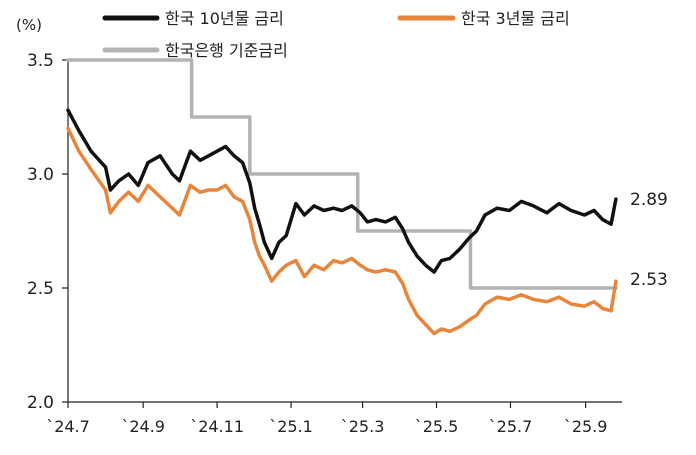 The width and height of the screenshot is (696, 455). Describe the element at coordinates (217, 426) in the screenshot. I see `x-tick-label: `24.11` at that location.